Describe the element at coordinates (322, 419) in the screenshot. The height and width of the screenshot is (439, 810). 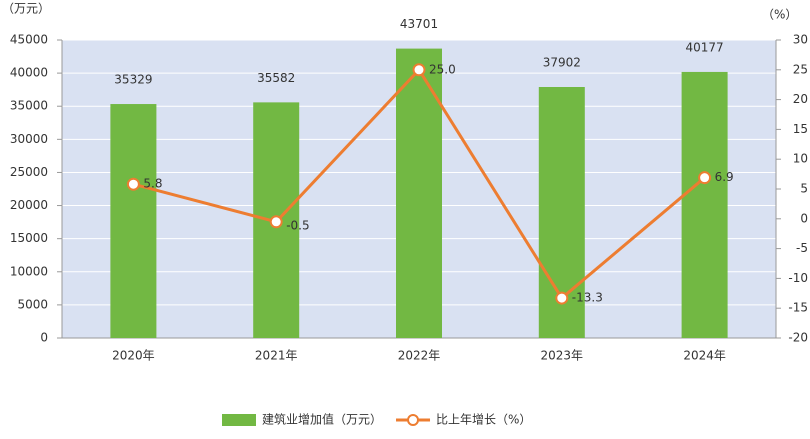
I see `legend-label: 建筑业增加值（万元）` at that location.